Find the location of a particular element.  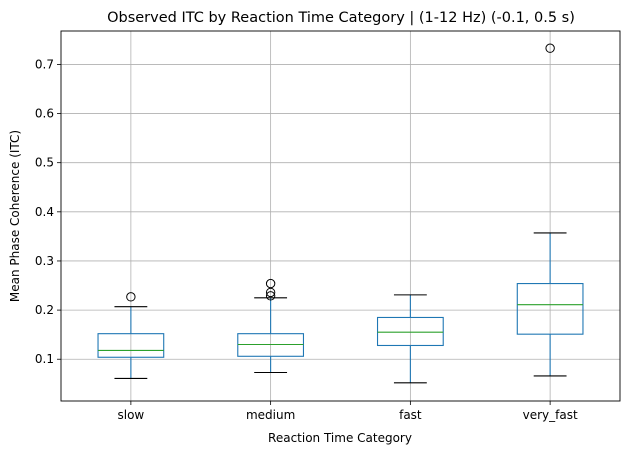

x-axis-label: Reaction Time Category is located at coordinates (340, 438).